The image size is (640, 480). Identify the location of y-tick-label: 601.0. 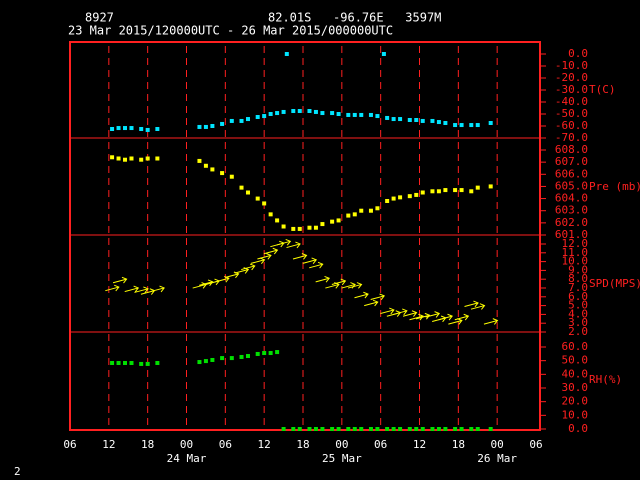
(571, 234).